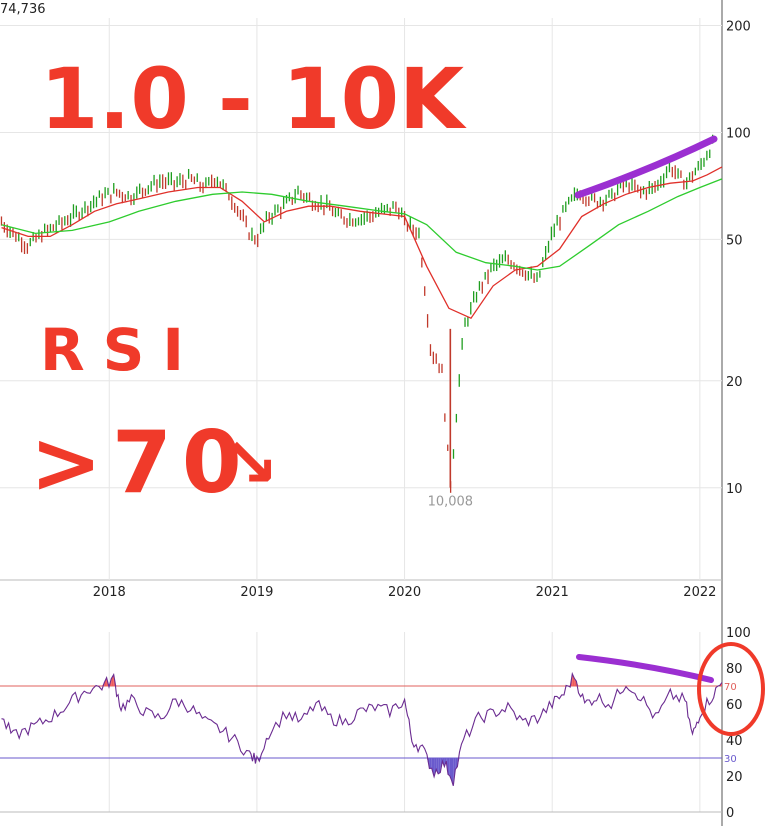 The height and width of the screenshot is (826, 778). Describe the element at coordinates (253, 99) in the screenshot. I see `big-title-annotation: 1.0 - 10K` at that location.